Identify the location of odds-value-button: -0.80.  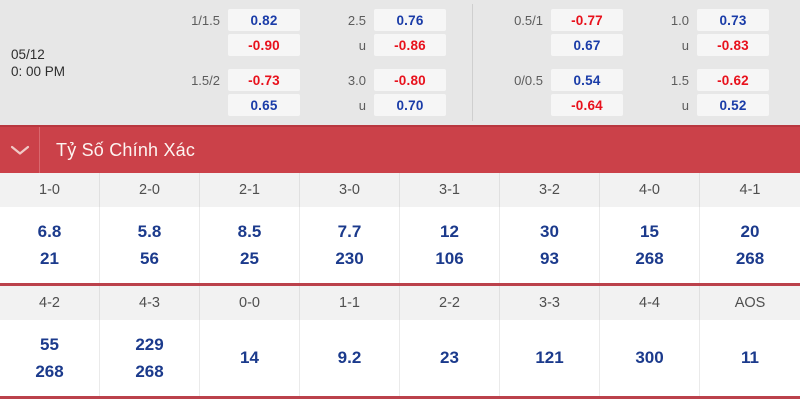
(410, 80).